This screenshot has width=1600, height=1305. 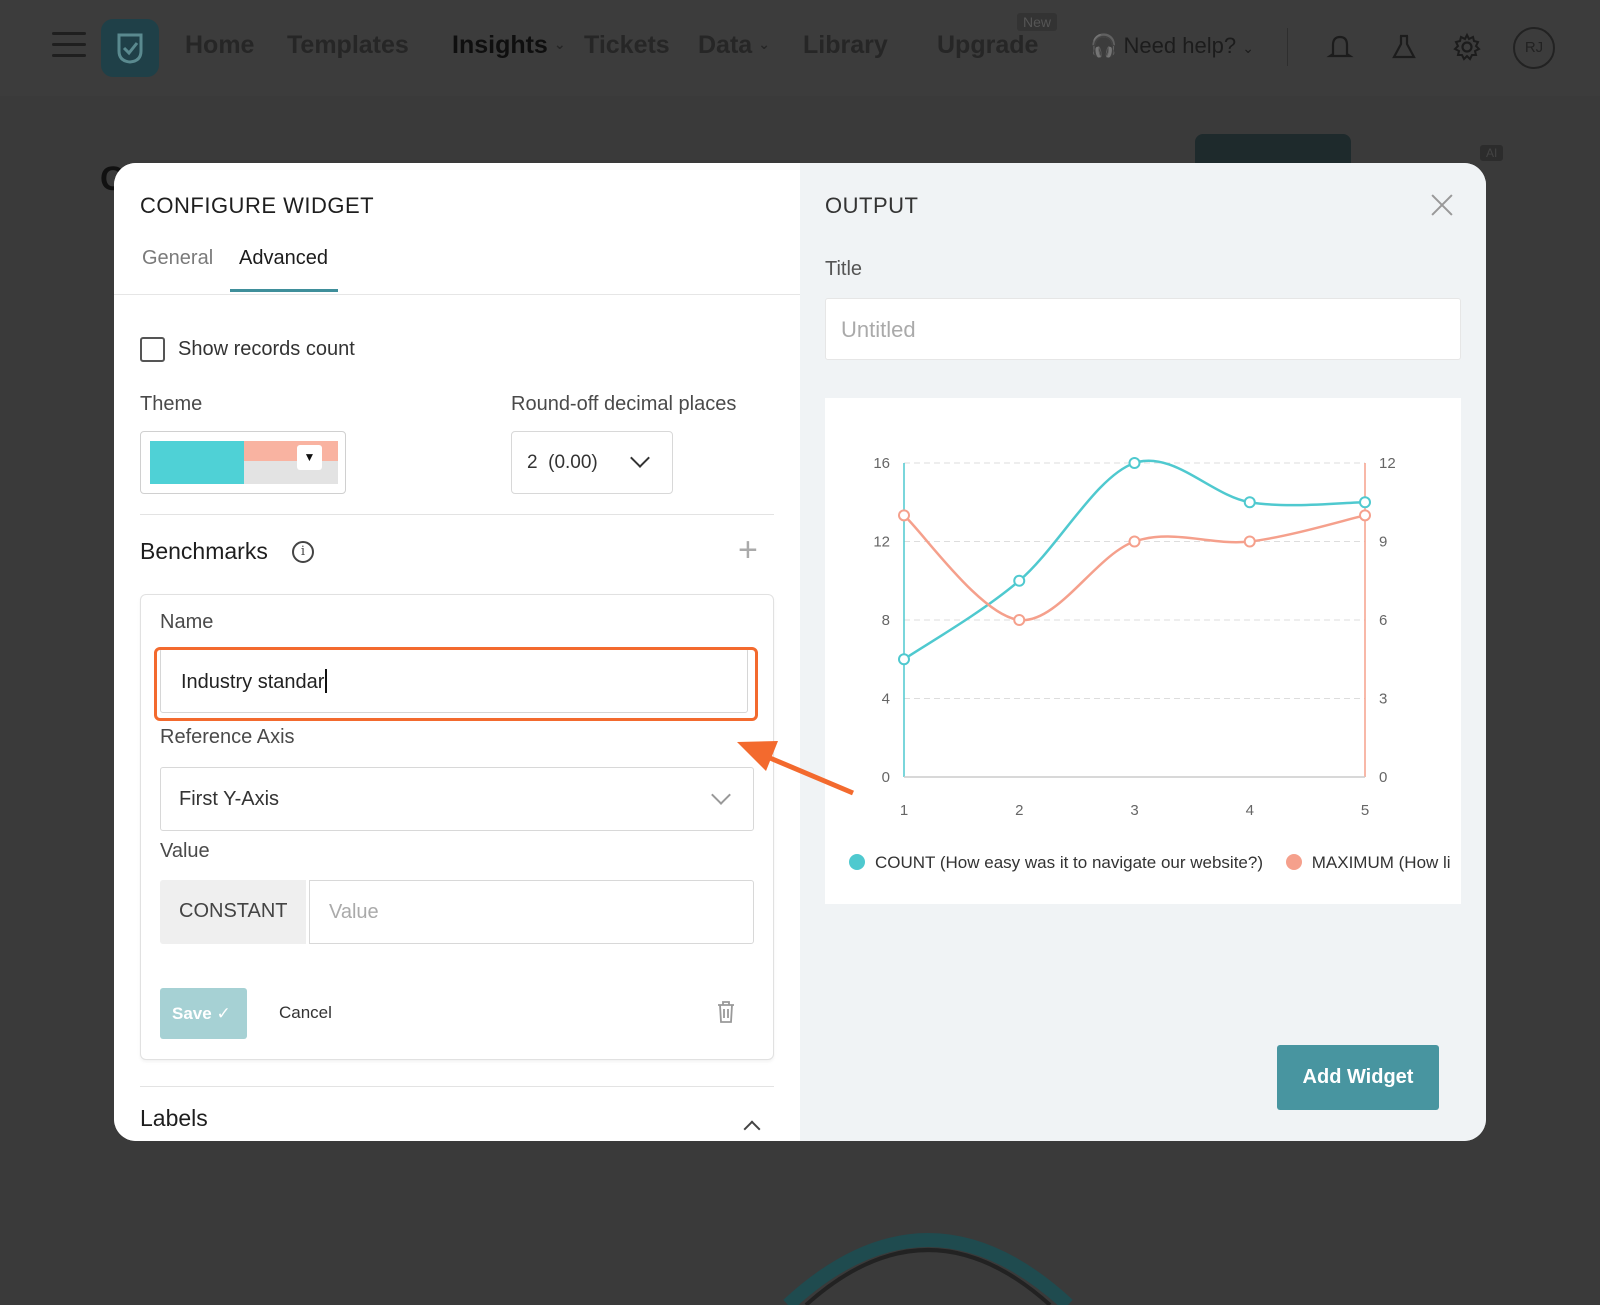 What do you see at coordinates (1387, 463) in the screenshot?
I see `y-right-tick-label: 12` at bounding box center [1387, 463].